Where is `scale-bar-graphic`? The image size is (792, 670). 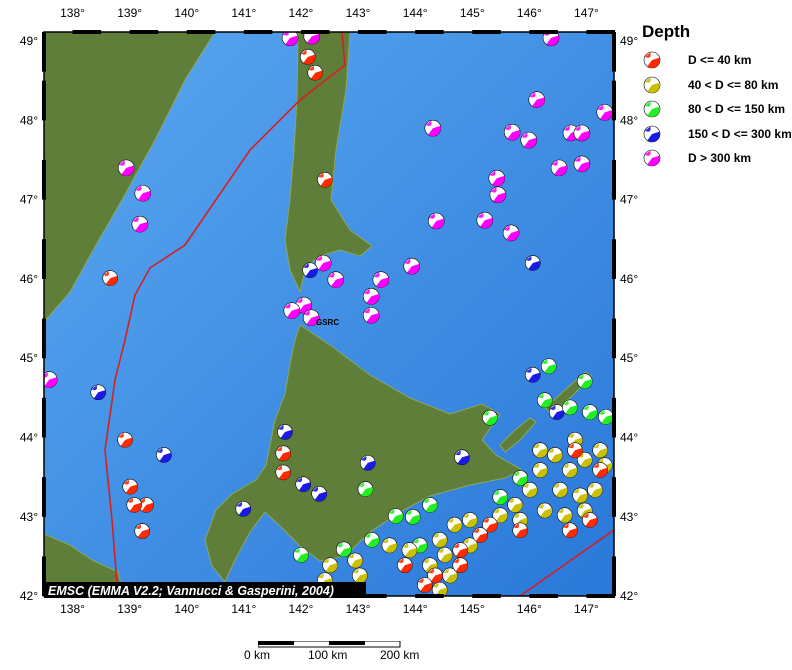
scale-bar-graphic is located at coordinates (329, 644).